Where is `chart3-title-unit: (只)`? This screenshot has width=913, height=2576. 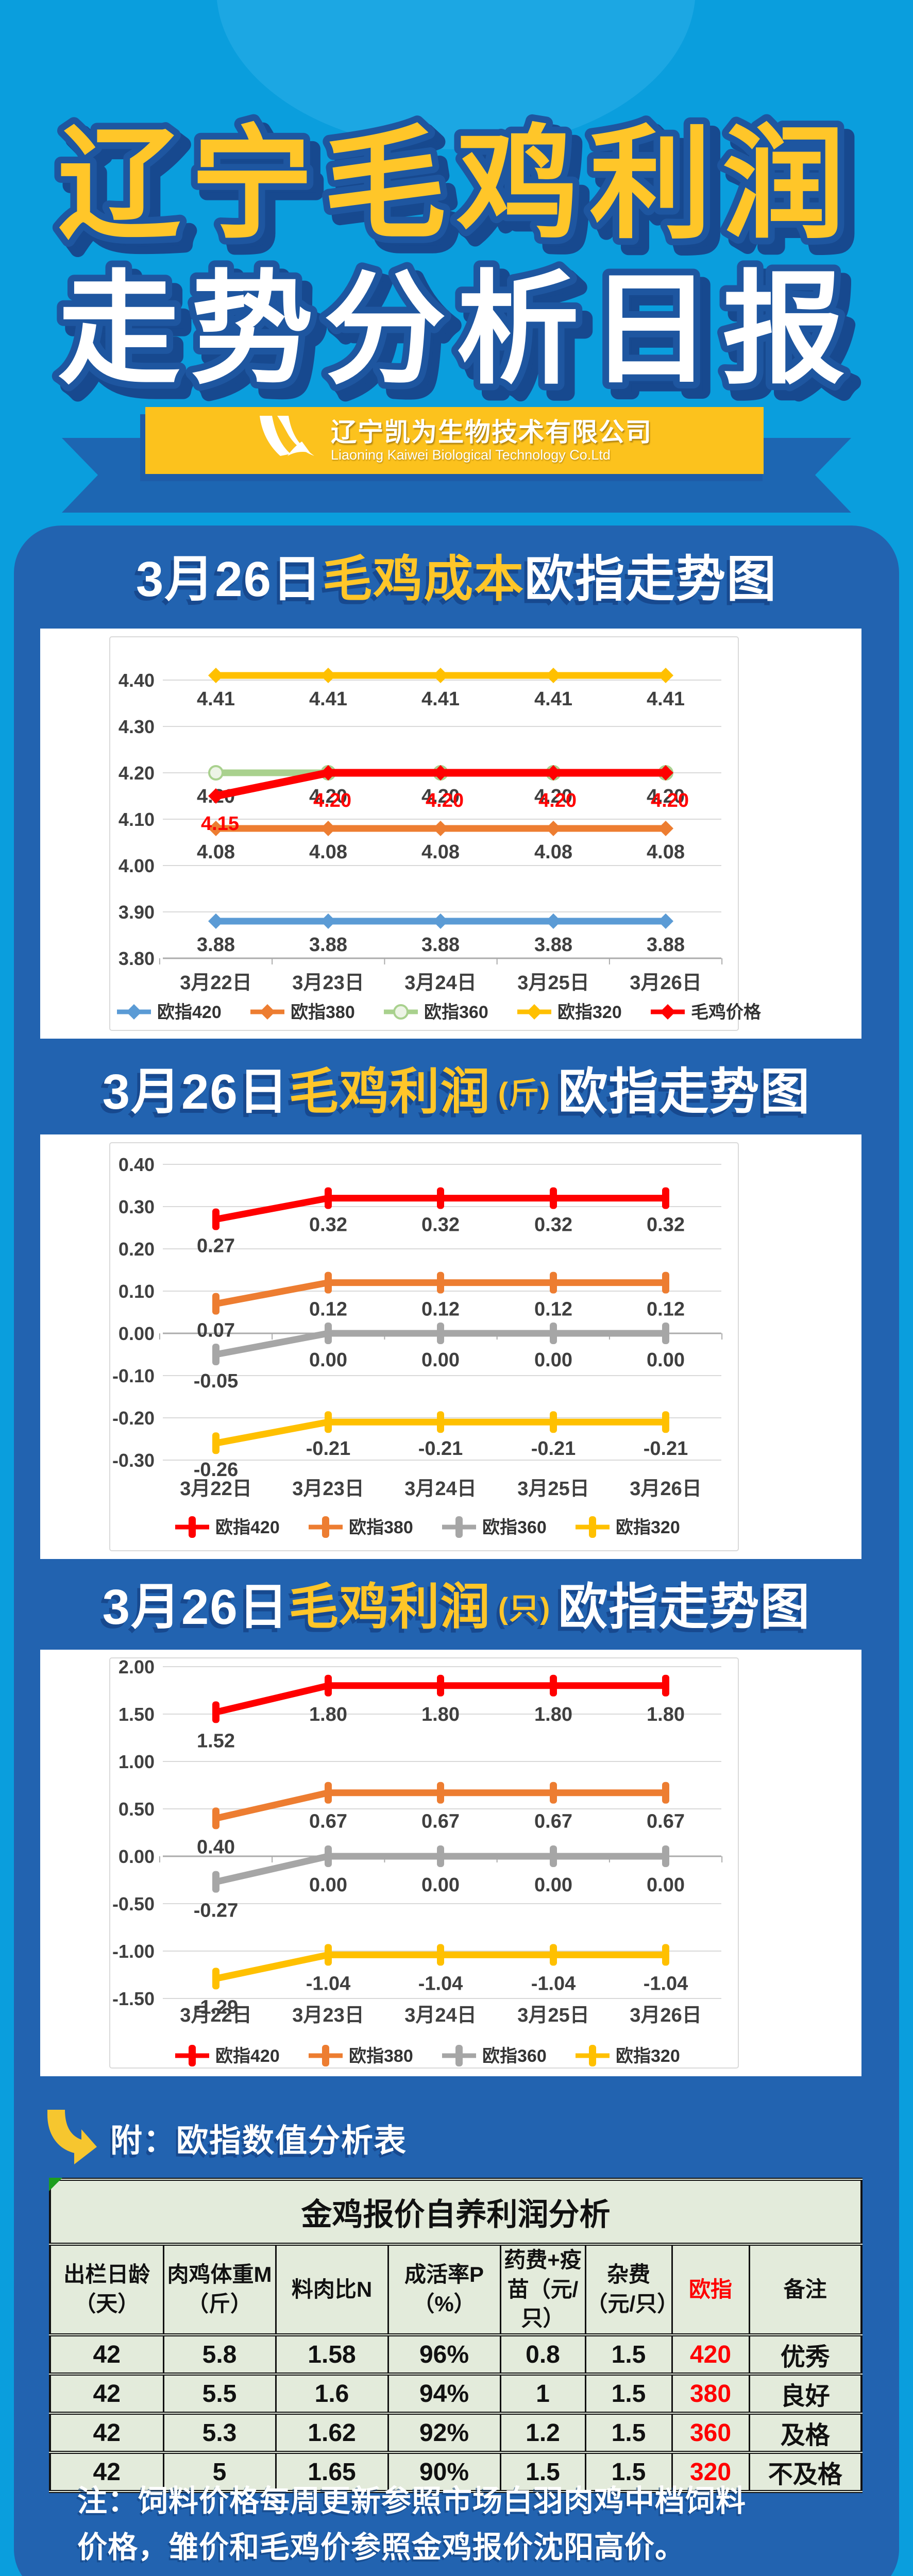
chart3-title-unit: (只) is located at coordinates (524, 1608).